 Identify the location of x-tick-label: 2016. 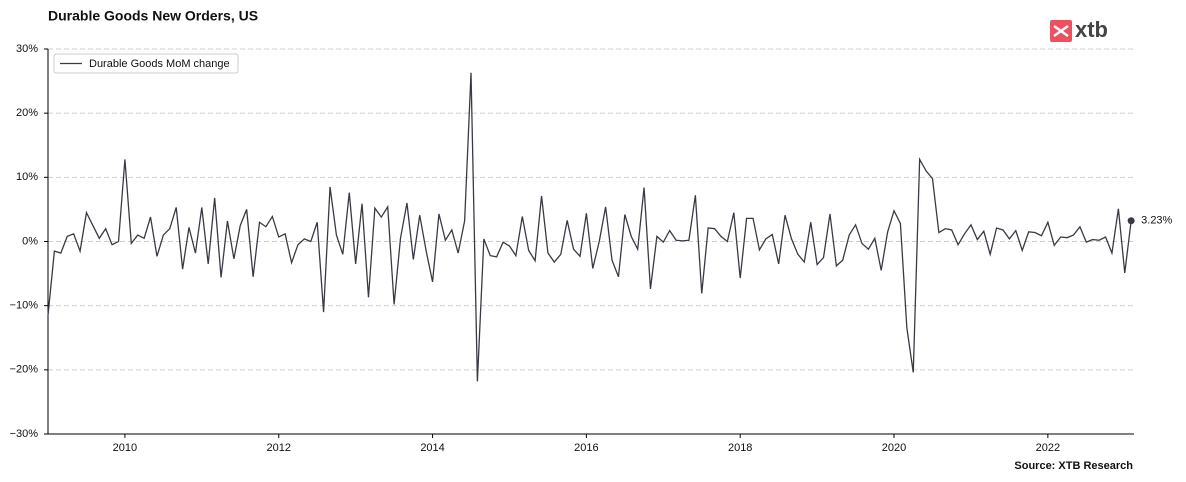
(586, 448).